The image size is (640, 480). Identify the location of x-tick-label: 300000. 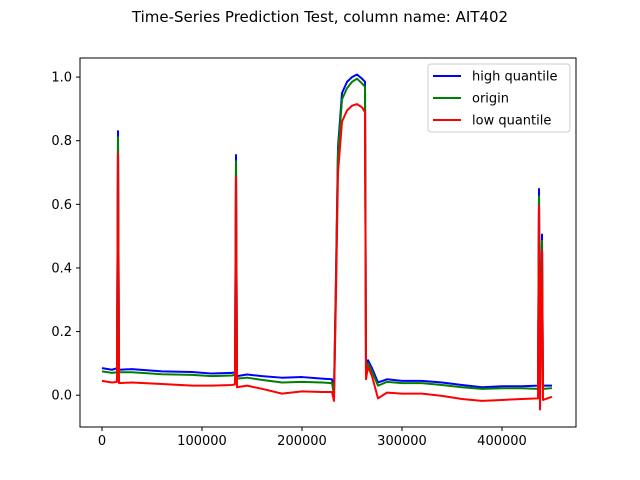
(402, 441).